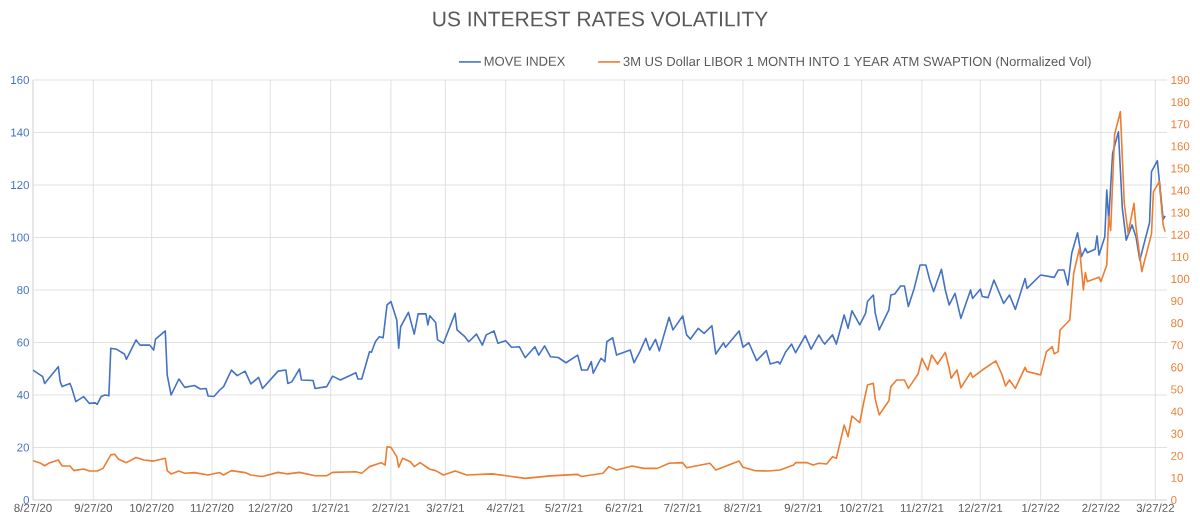  I want to click on y2-tick-label: 170, so click(1180, 124).